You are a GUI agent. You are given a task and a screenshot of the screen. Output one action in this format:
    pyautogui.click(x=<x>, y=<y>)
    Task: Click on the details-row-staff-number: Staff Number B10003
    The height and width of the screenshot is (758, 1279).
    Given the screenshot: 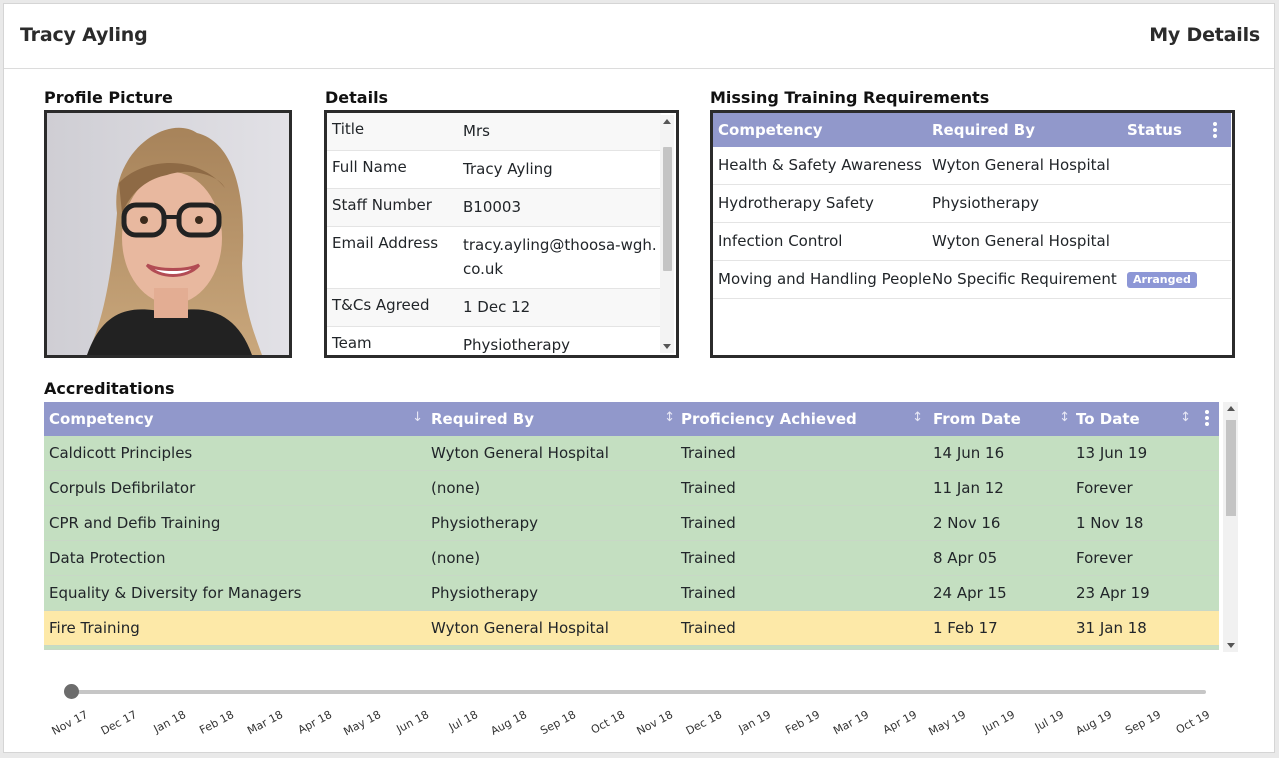 What is the action you would take?
    pyautogui.click(x=494, y=208)
    